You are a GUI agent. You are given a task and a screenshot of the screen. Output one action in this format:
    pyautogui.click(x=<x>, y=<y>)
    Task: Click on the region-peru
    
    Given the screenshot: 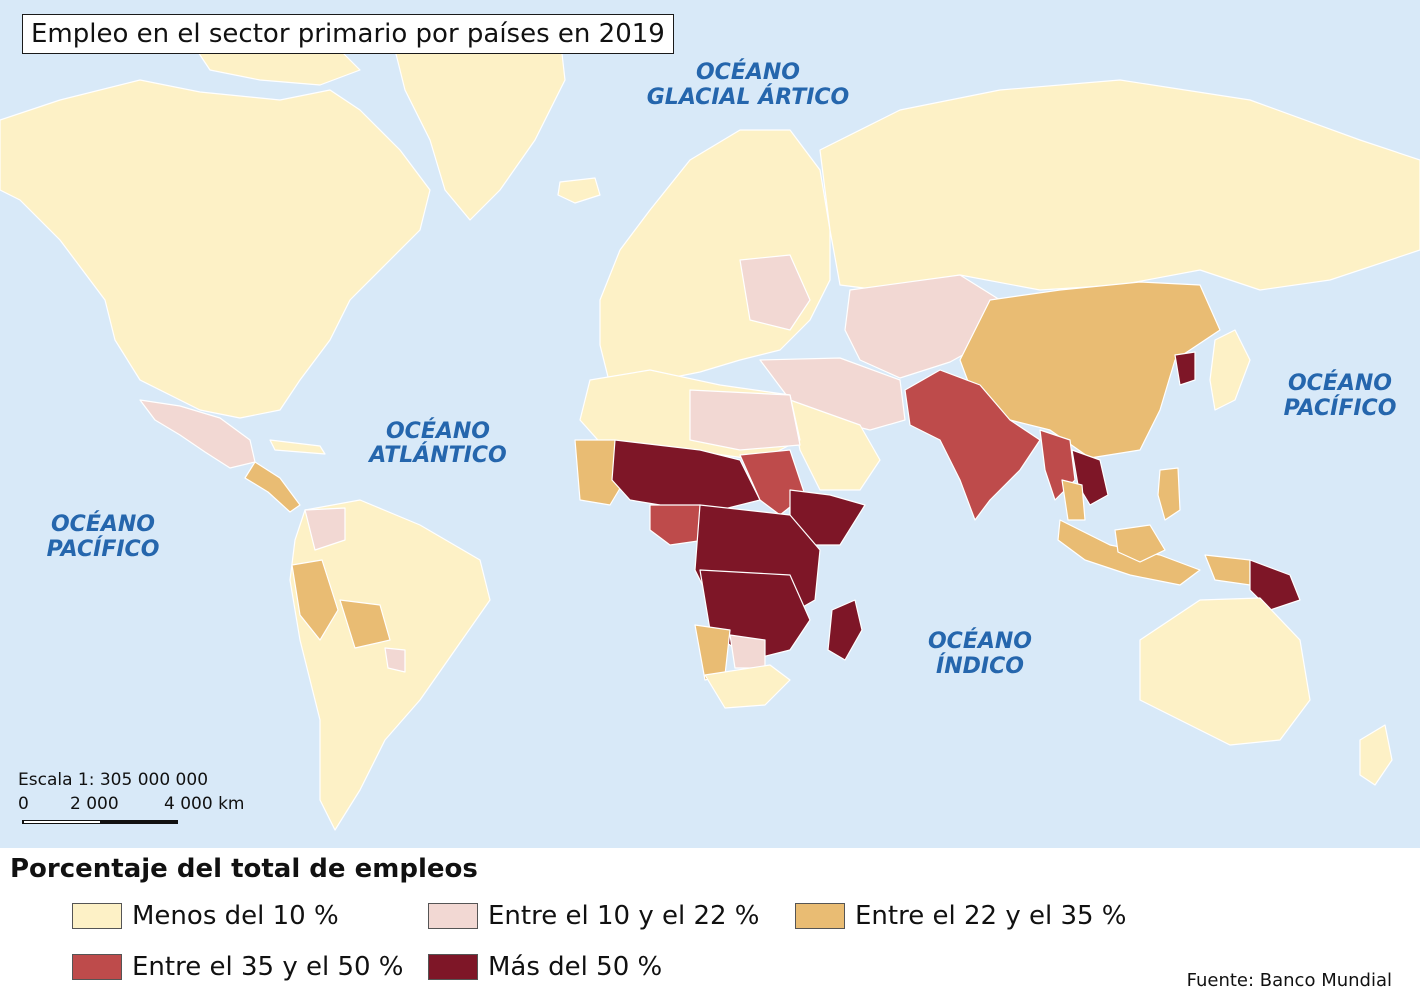 What is the action you would take?
    pyautogui.click(x=315, y=600)
    